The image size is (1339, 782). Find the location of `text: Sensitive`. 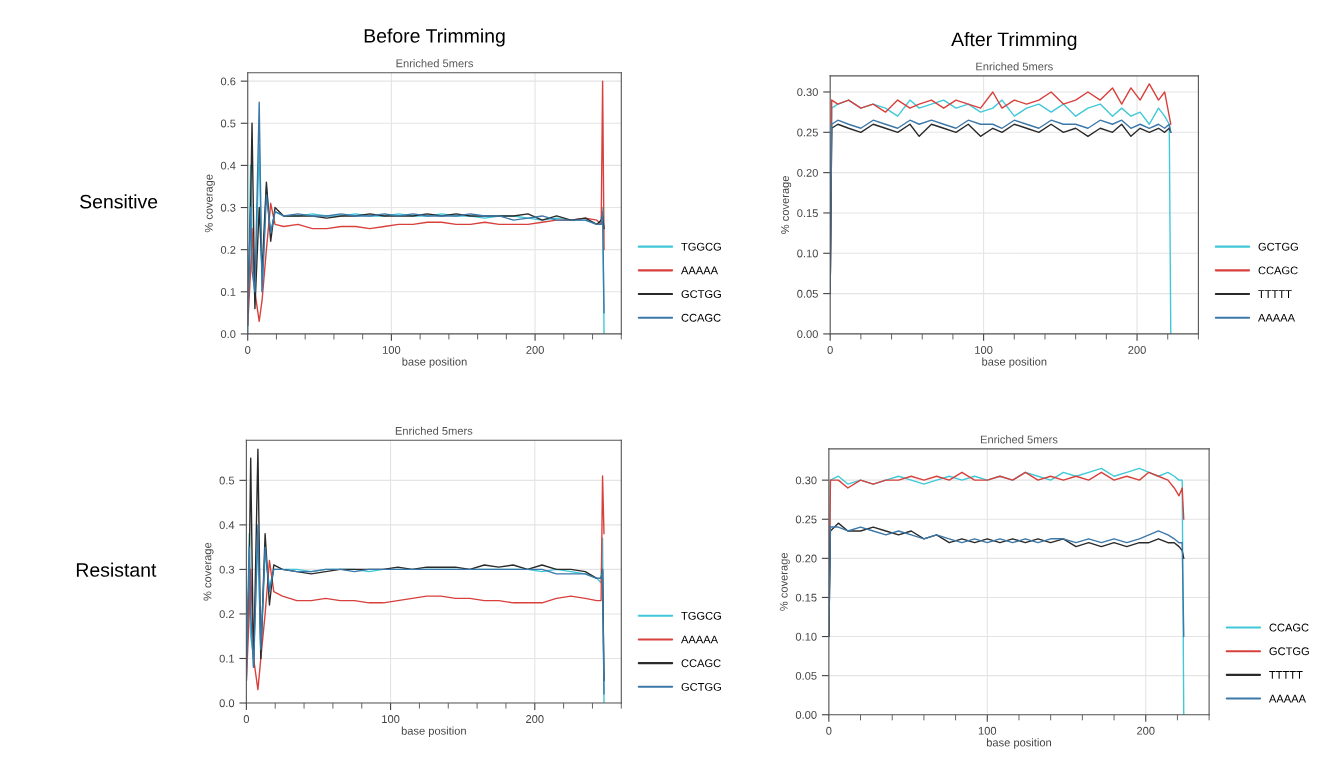

text: Sensitive is located at coordinates (119, 201).